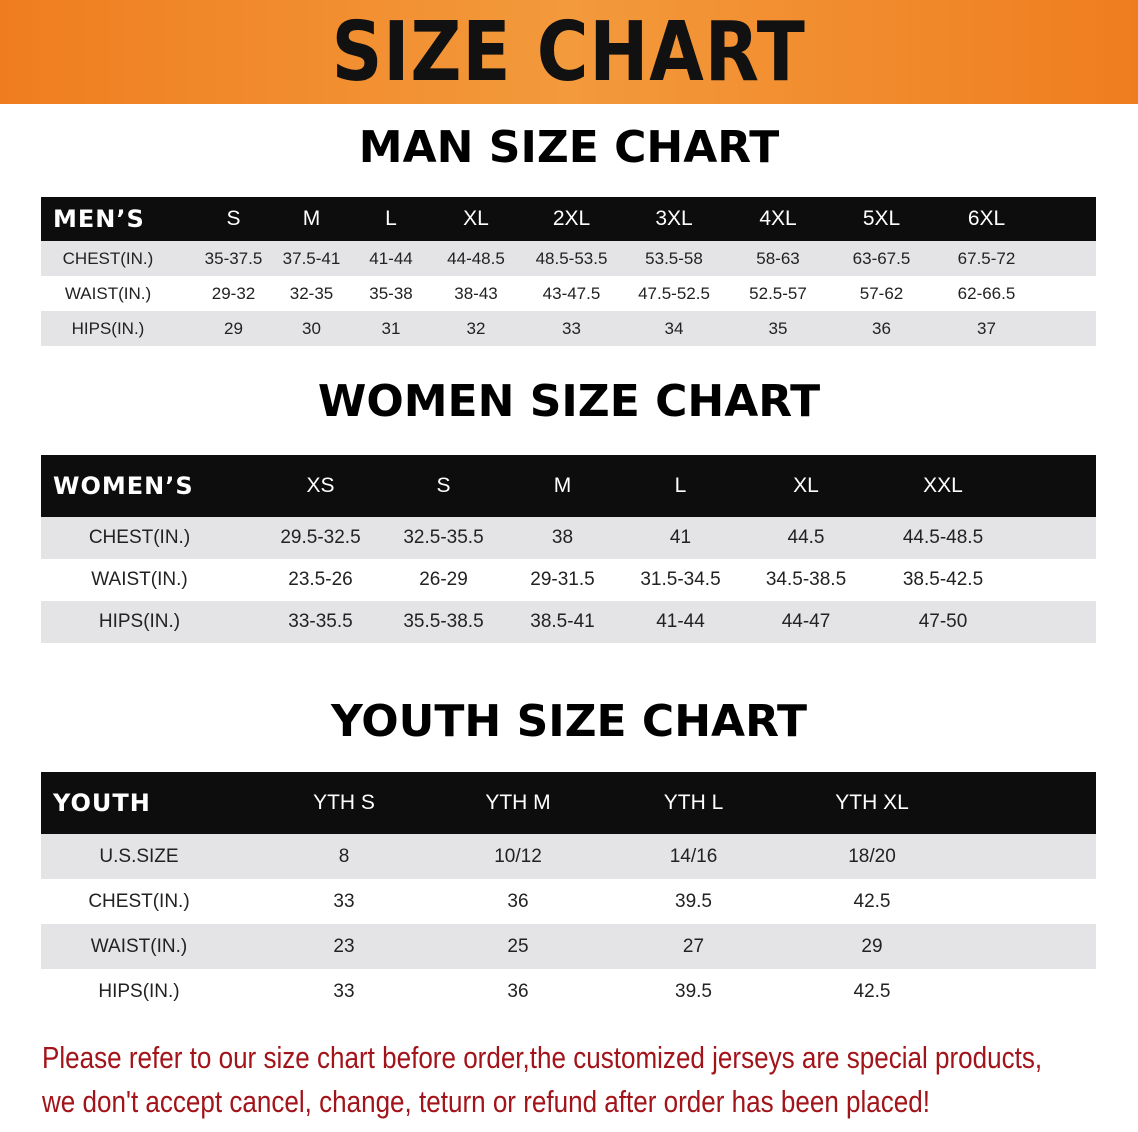 The height and width of the screenshot is (1132, 1138). What do you see at coordinates (568, 856) in the screenshot?
I see `table-row: U.S.SIZE 8 10/12 14/16 18/20` at bounding box center [568, 856].